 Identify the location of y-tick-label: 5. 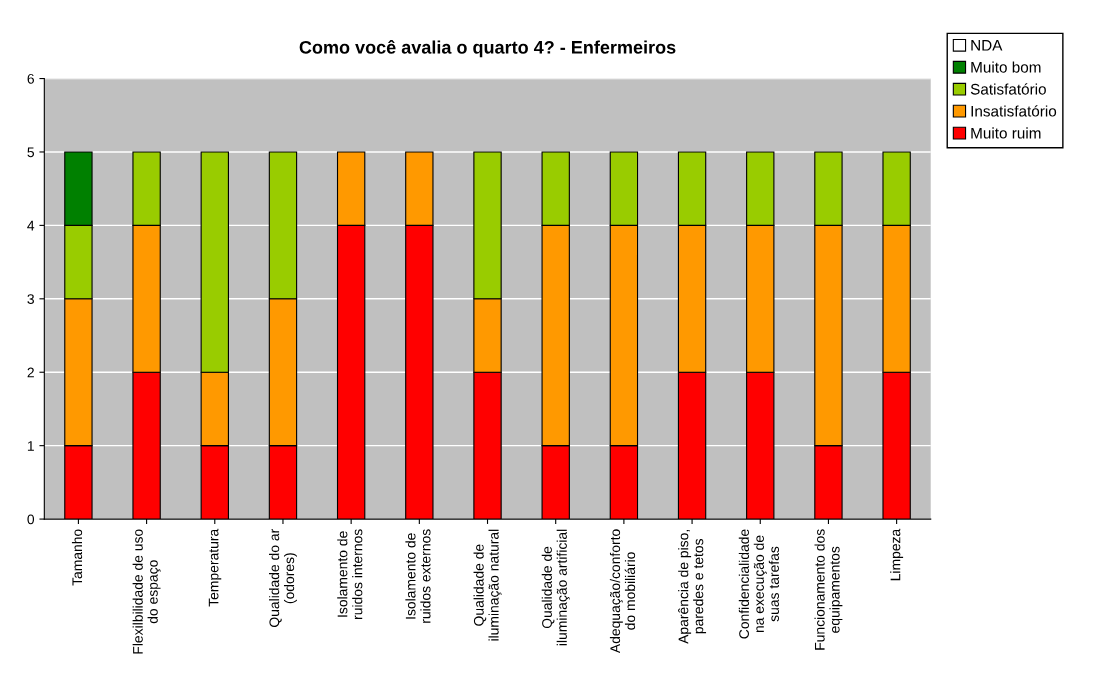
(31, 152).